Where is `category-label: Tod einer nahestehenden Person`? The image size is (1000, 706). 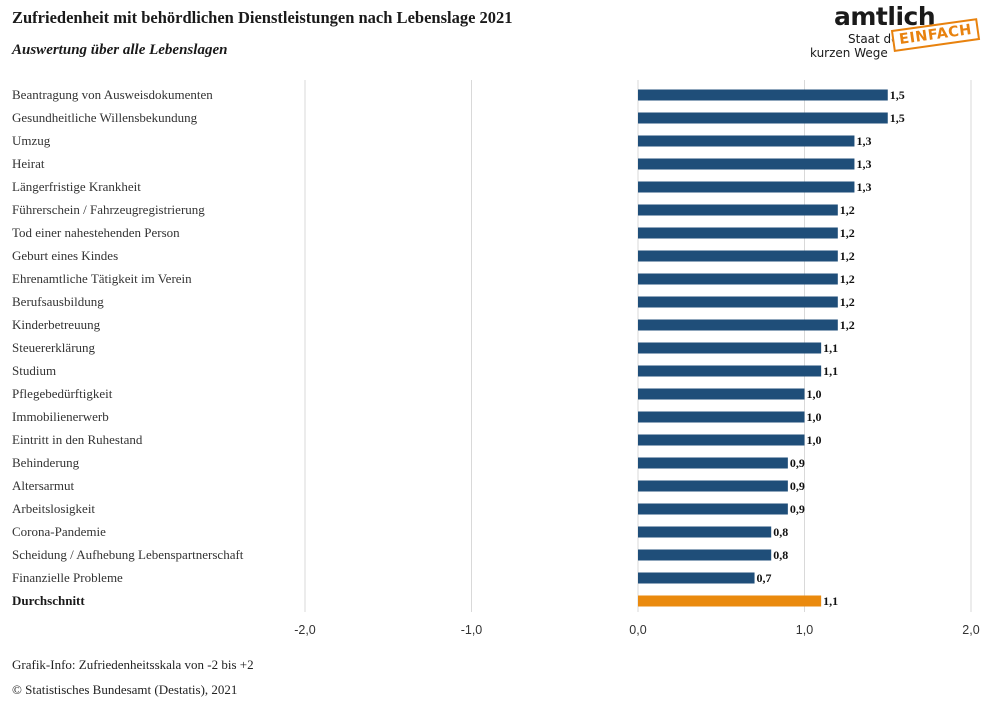 category-label: Tod einer nahestehenden Person is located at coordinates (96, 232).